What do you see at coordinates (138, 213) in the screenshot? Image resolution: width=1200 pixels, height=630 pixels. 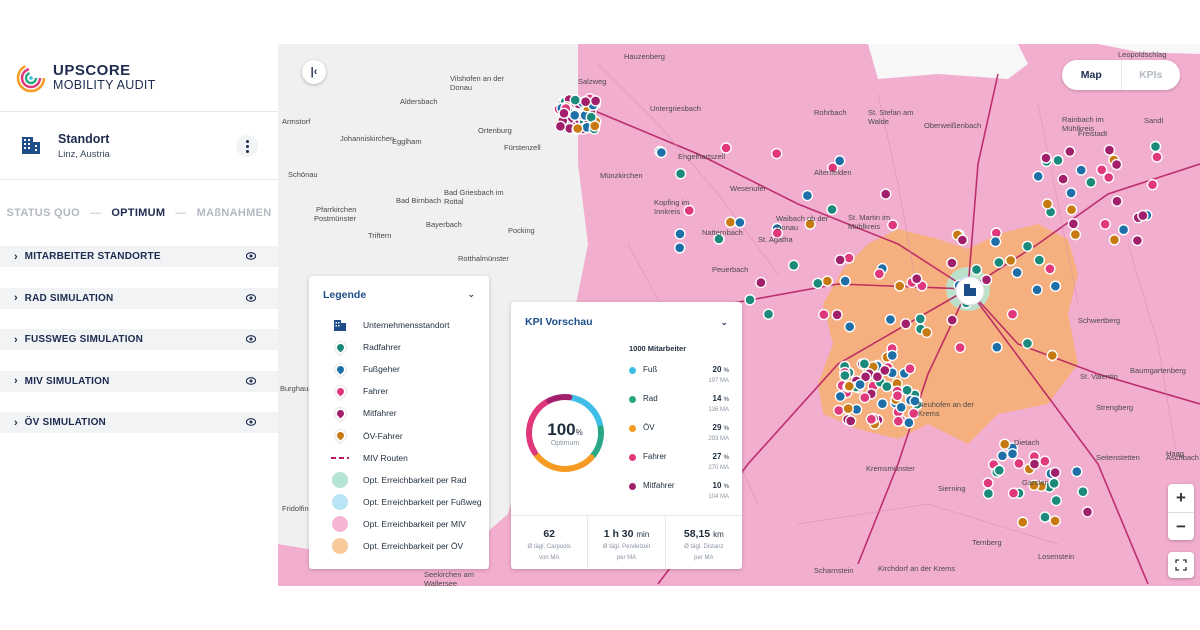 I see `step-optimum: OPTIMUM` at bounding box center [138, 213].